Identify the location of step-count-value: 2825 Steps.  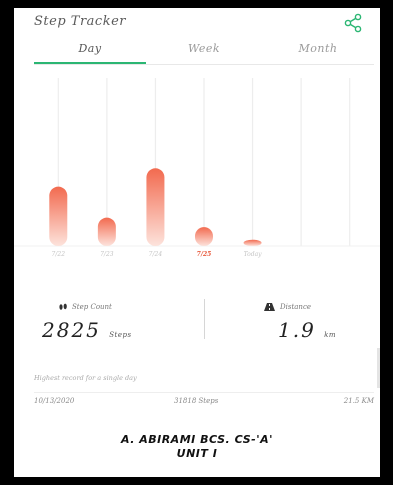
(87, 330).